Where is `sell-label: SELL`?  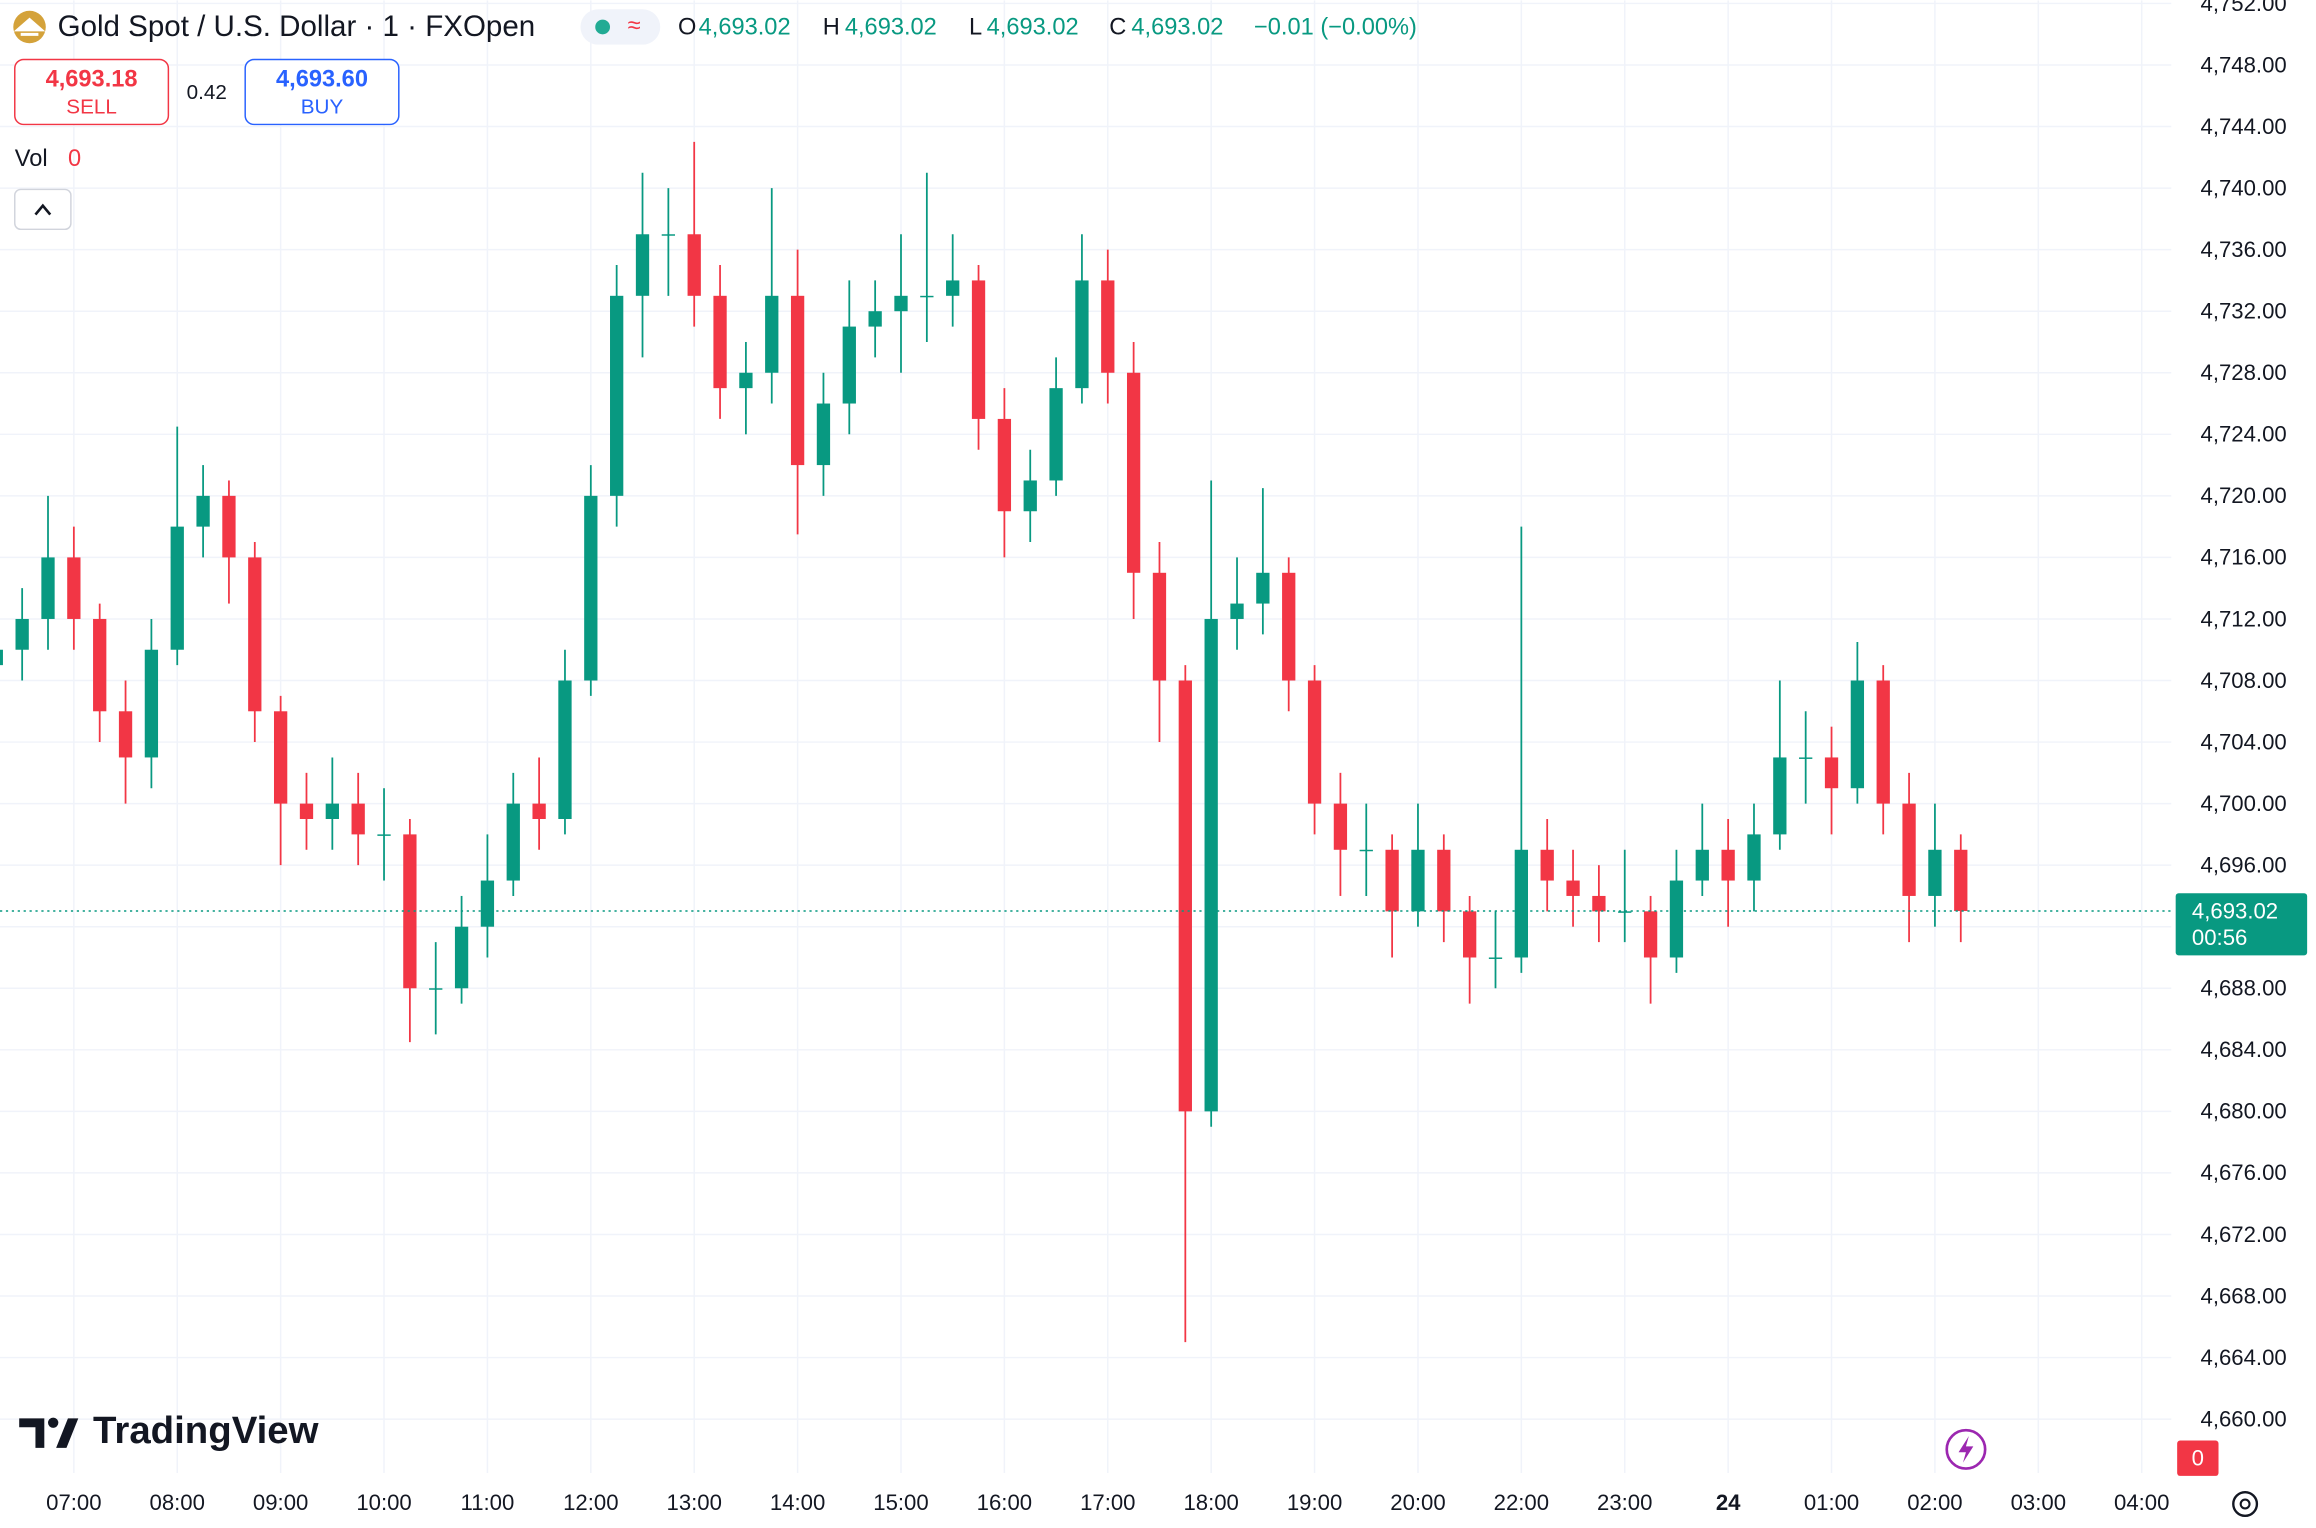
sell-label: SELL is located at coordinates (91, 107).